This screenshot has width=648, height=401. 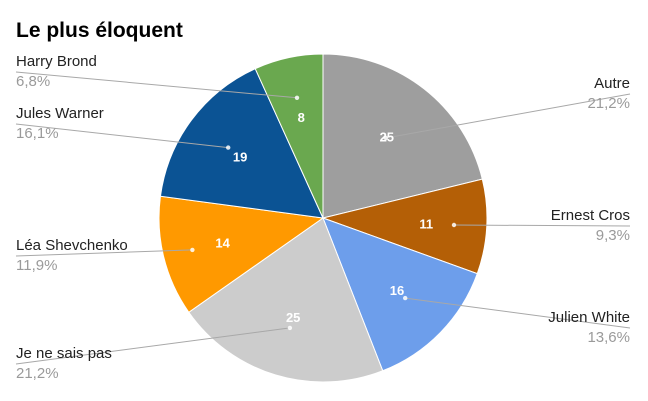 I want to click on leader-dot-harry-brond, so click(x=297, y=98).